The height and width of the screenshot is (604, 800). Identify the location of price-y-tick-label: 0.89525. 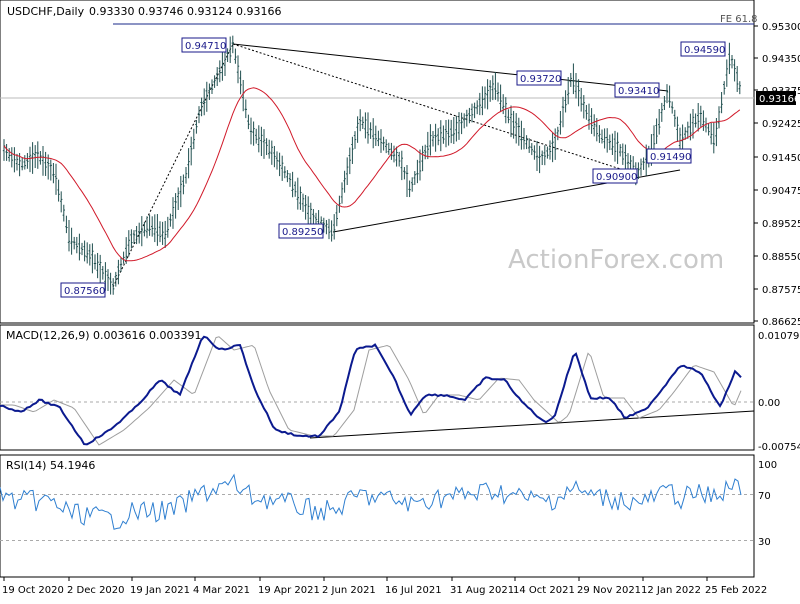
(781, 224).